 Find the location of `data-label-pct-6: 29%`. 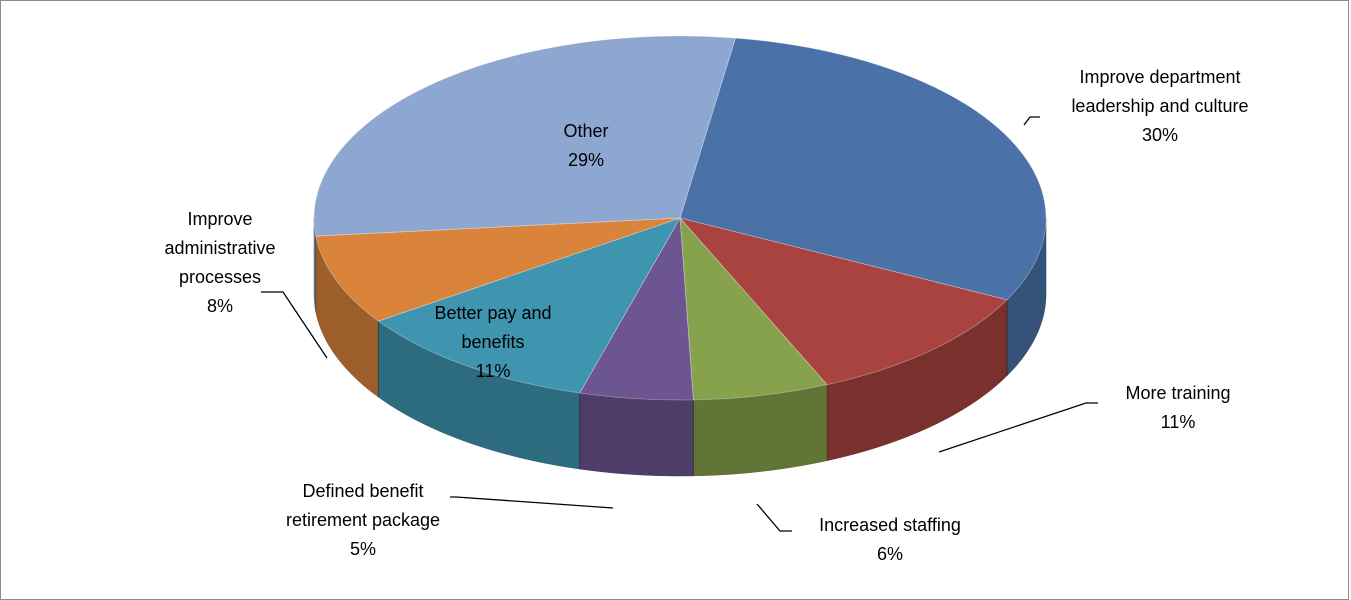

data-label-pct-6: 29% is located at coordinates (586, 160).